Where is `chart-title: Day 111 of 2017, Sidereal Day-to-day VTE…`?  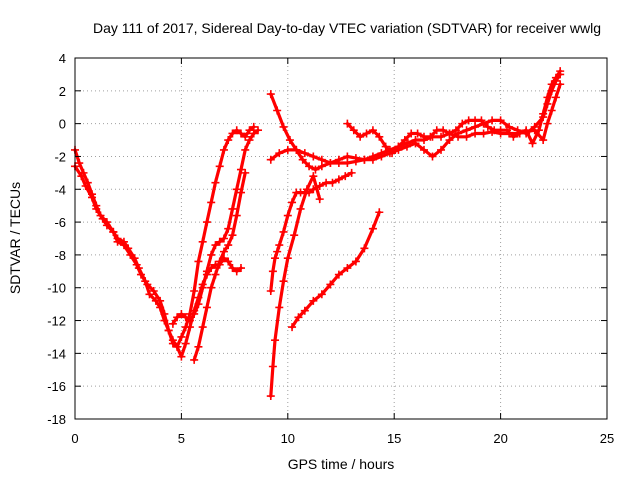 chart-title: Day 111 of 2017, Sidereal Day-to-day VTE… is located at coordinates (347, 28).